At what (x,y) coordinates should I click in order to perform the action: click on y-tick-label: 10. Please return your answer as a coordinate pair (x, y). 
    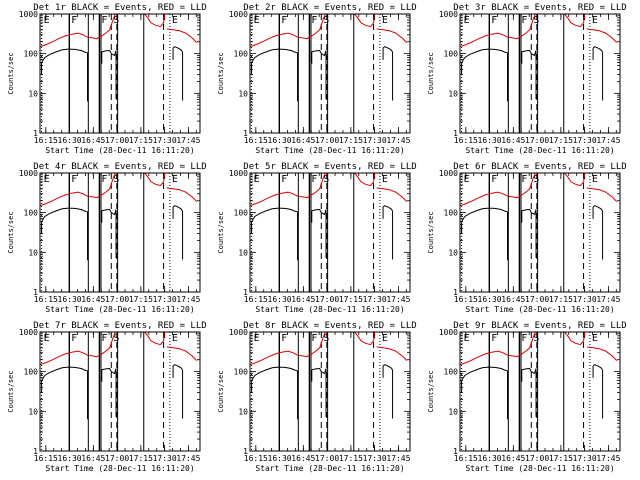
    Looking at the image, I should click on (453, 93).